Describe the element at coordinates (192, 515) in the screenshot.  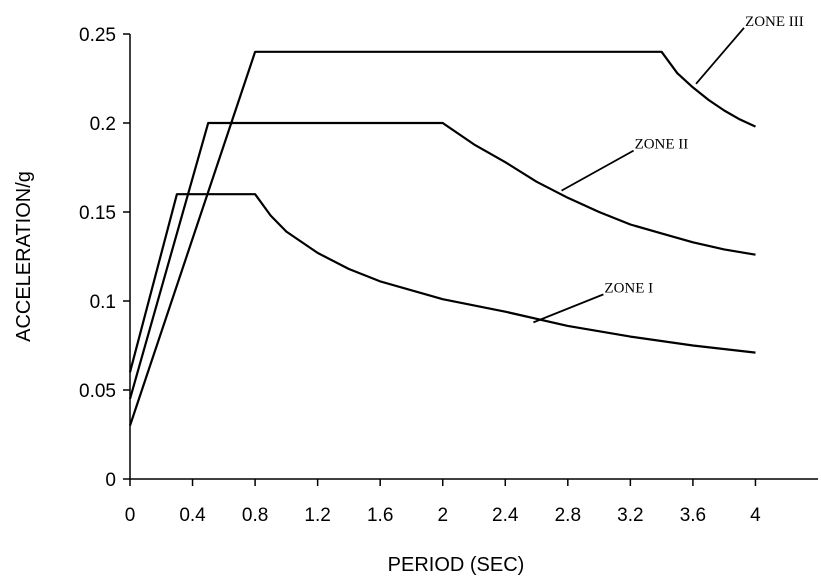
I see `x-tick-label: 0.4` at that location.